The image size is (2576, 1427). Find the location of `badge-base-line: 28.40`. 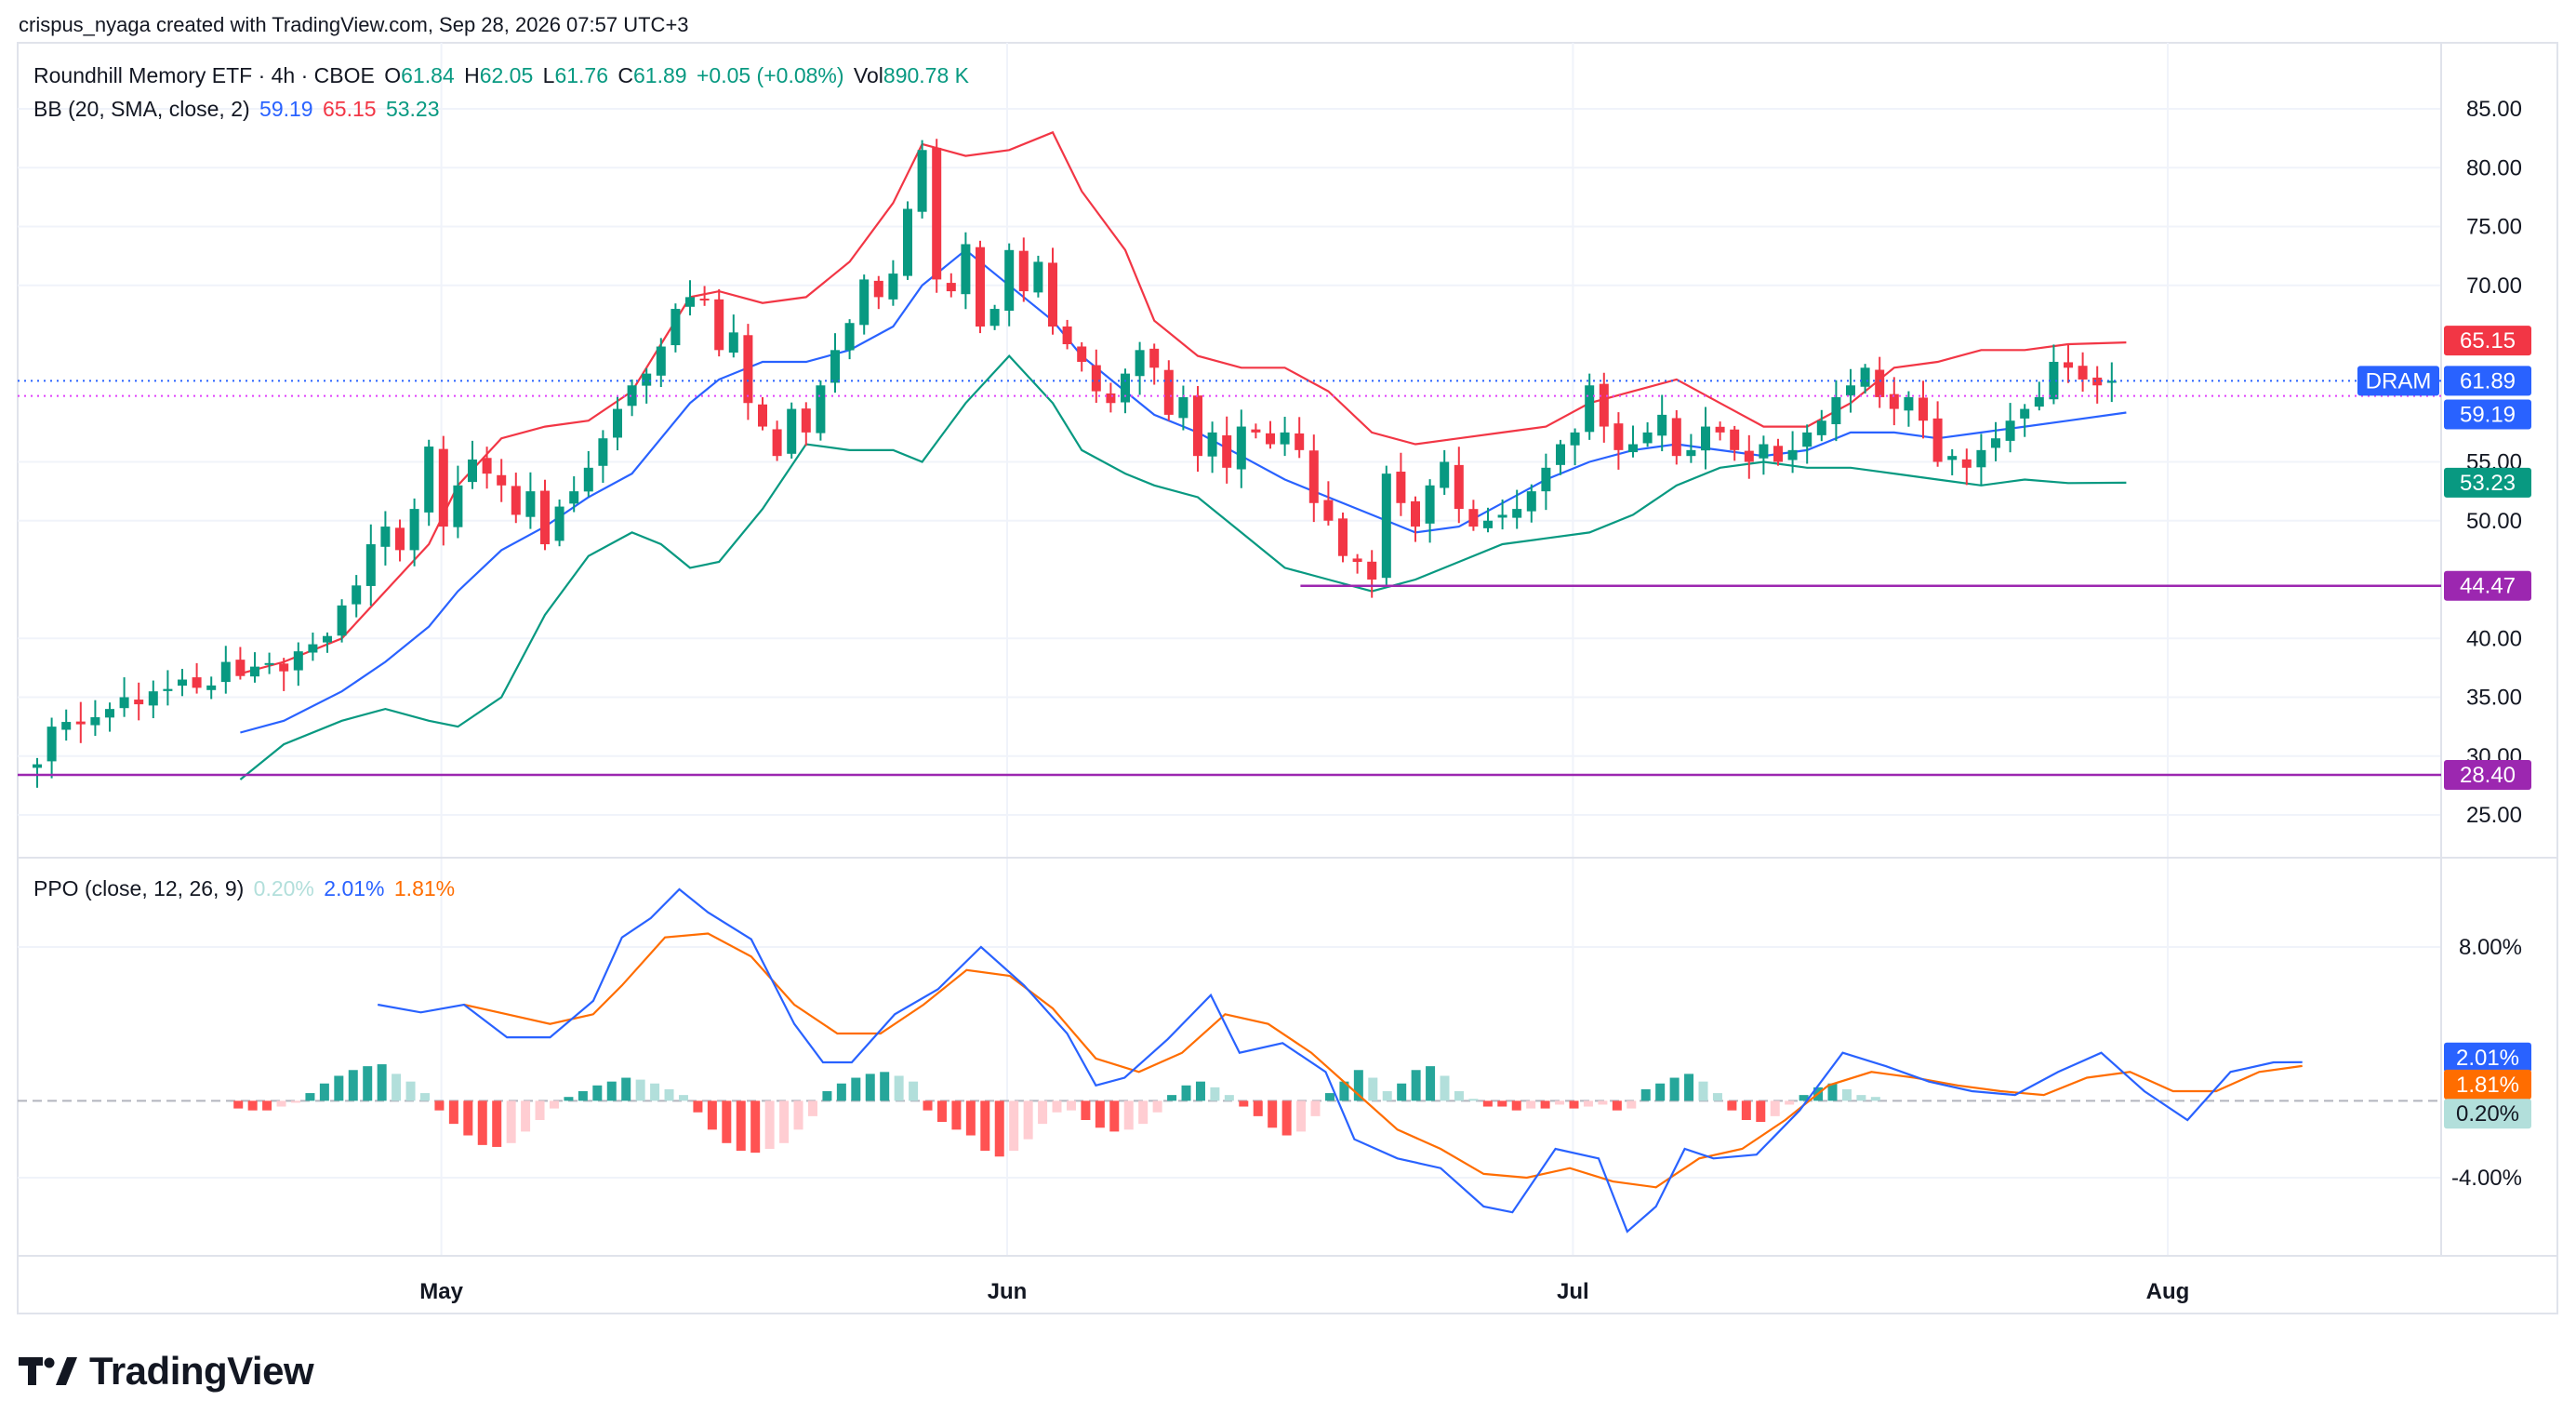

badge-base-line: 28.40 is located at coordinates (2487, 774).